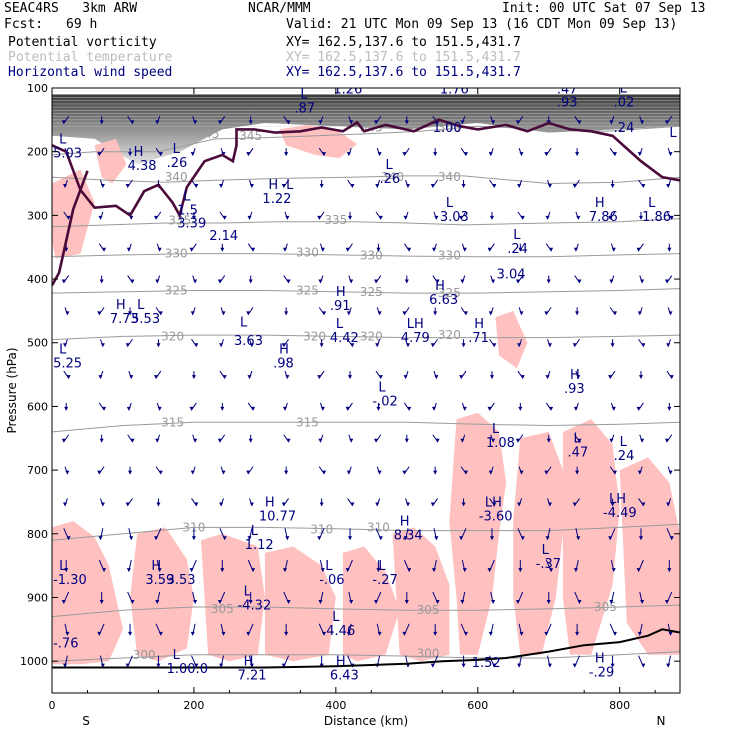  I want to click on theta-label-325: 325, so click(176, 291).